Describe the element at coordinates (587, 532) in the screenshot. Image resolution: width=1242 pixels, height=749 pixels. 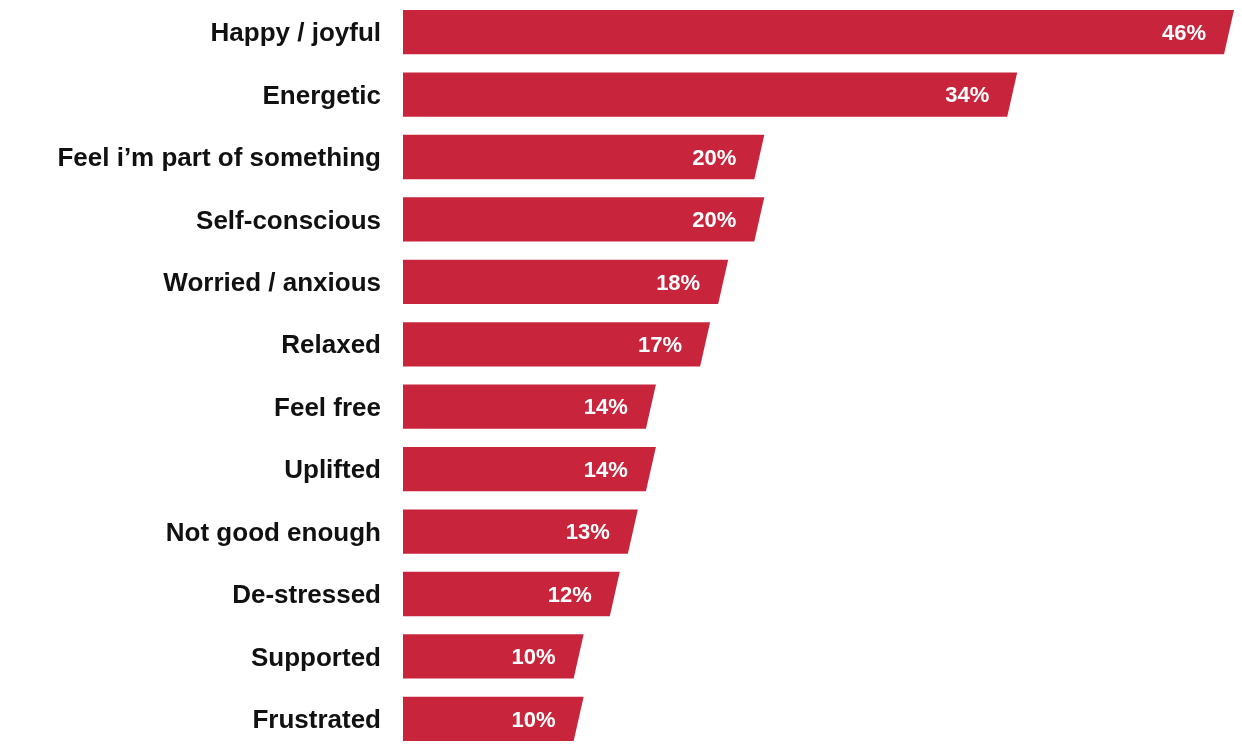
I see `data-label: 13%` at that location.